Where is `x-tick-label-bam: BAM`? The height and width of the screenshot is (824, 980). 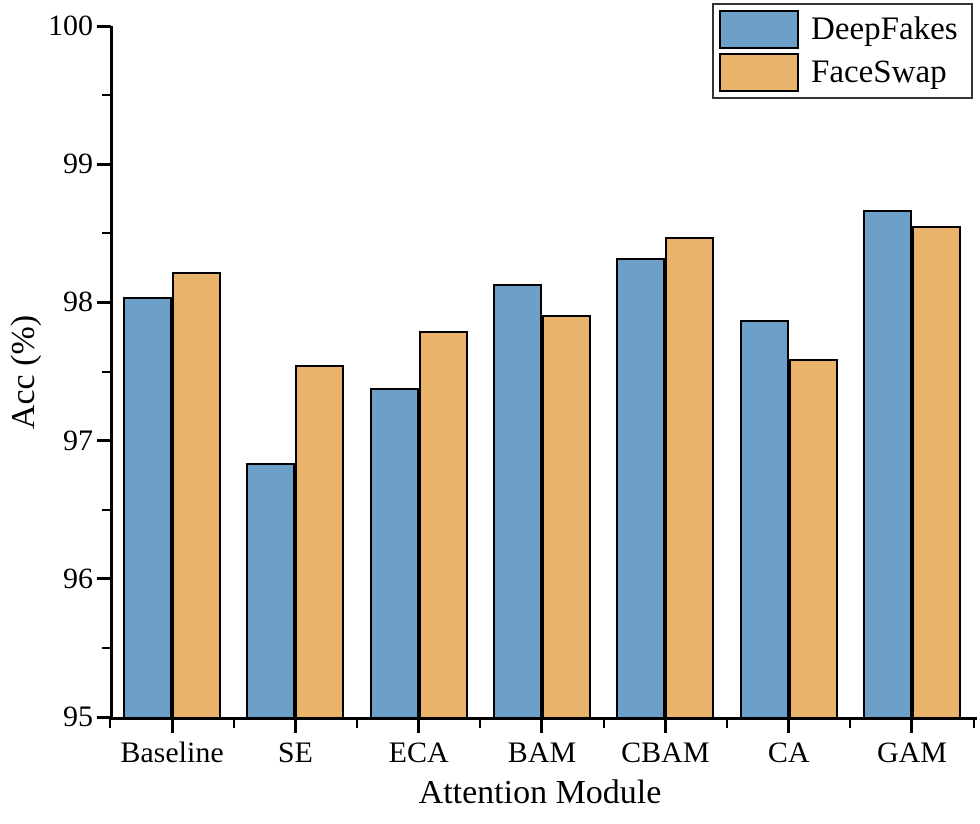 x-tick-label-bam: BAM is located at coordinates (542, 752).